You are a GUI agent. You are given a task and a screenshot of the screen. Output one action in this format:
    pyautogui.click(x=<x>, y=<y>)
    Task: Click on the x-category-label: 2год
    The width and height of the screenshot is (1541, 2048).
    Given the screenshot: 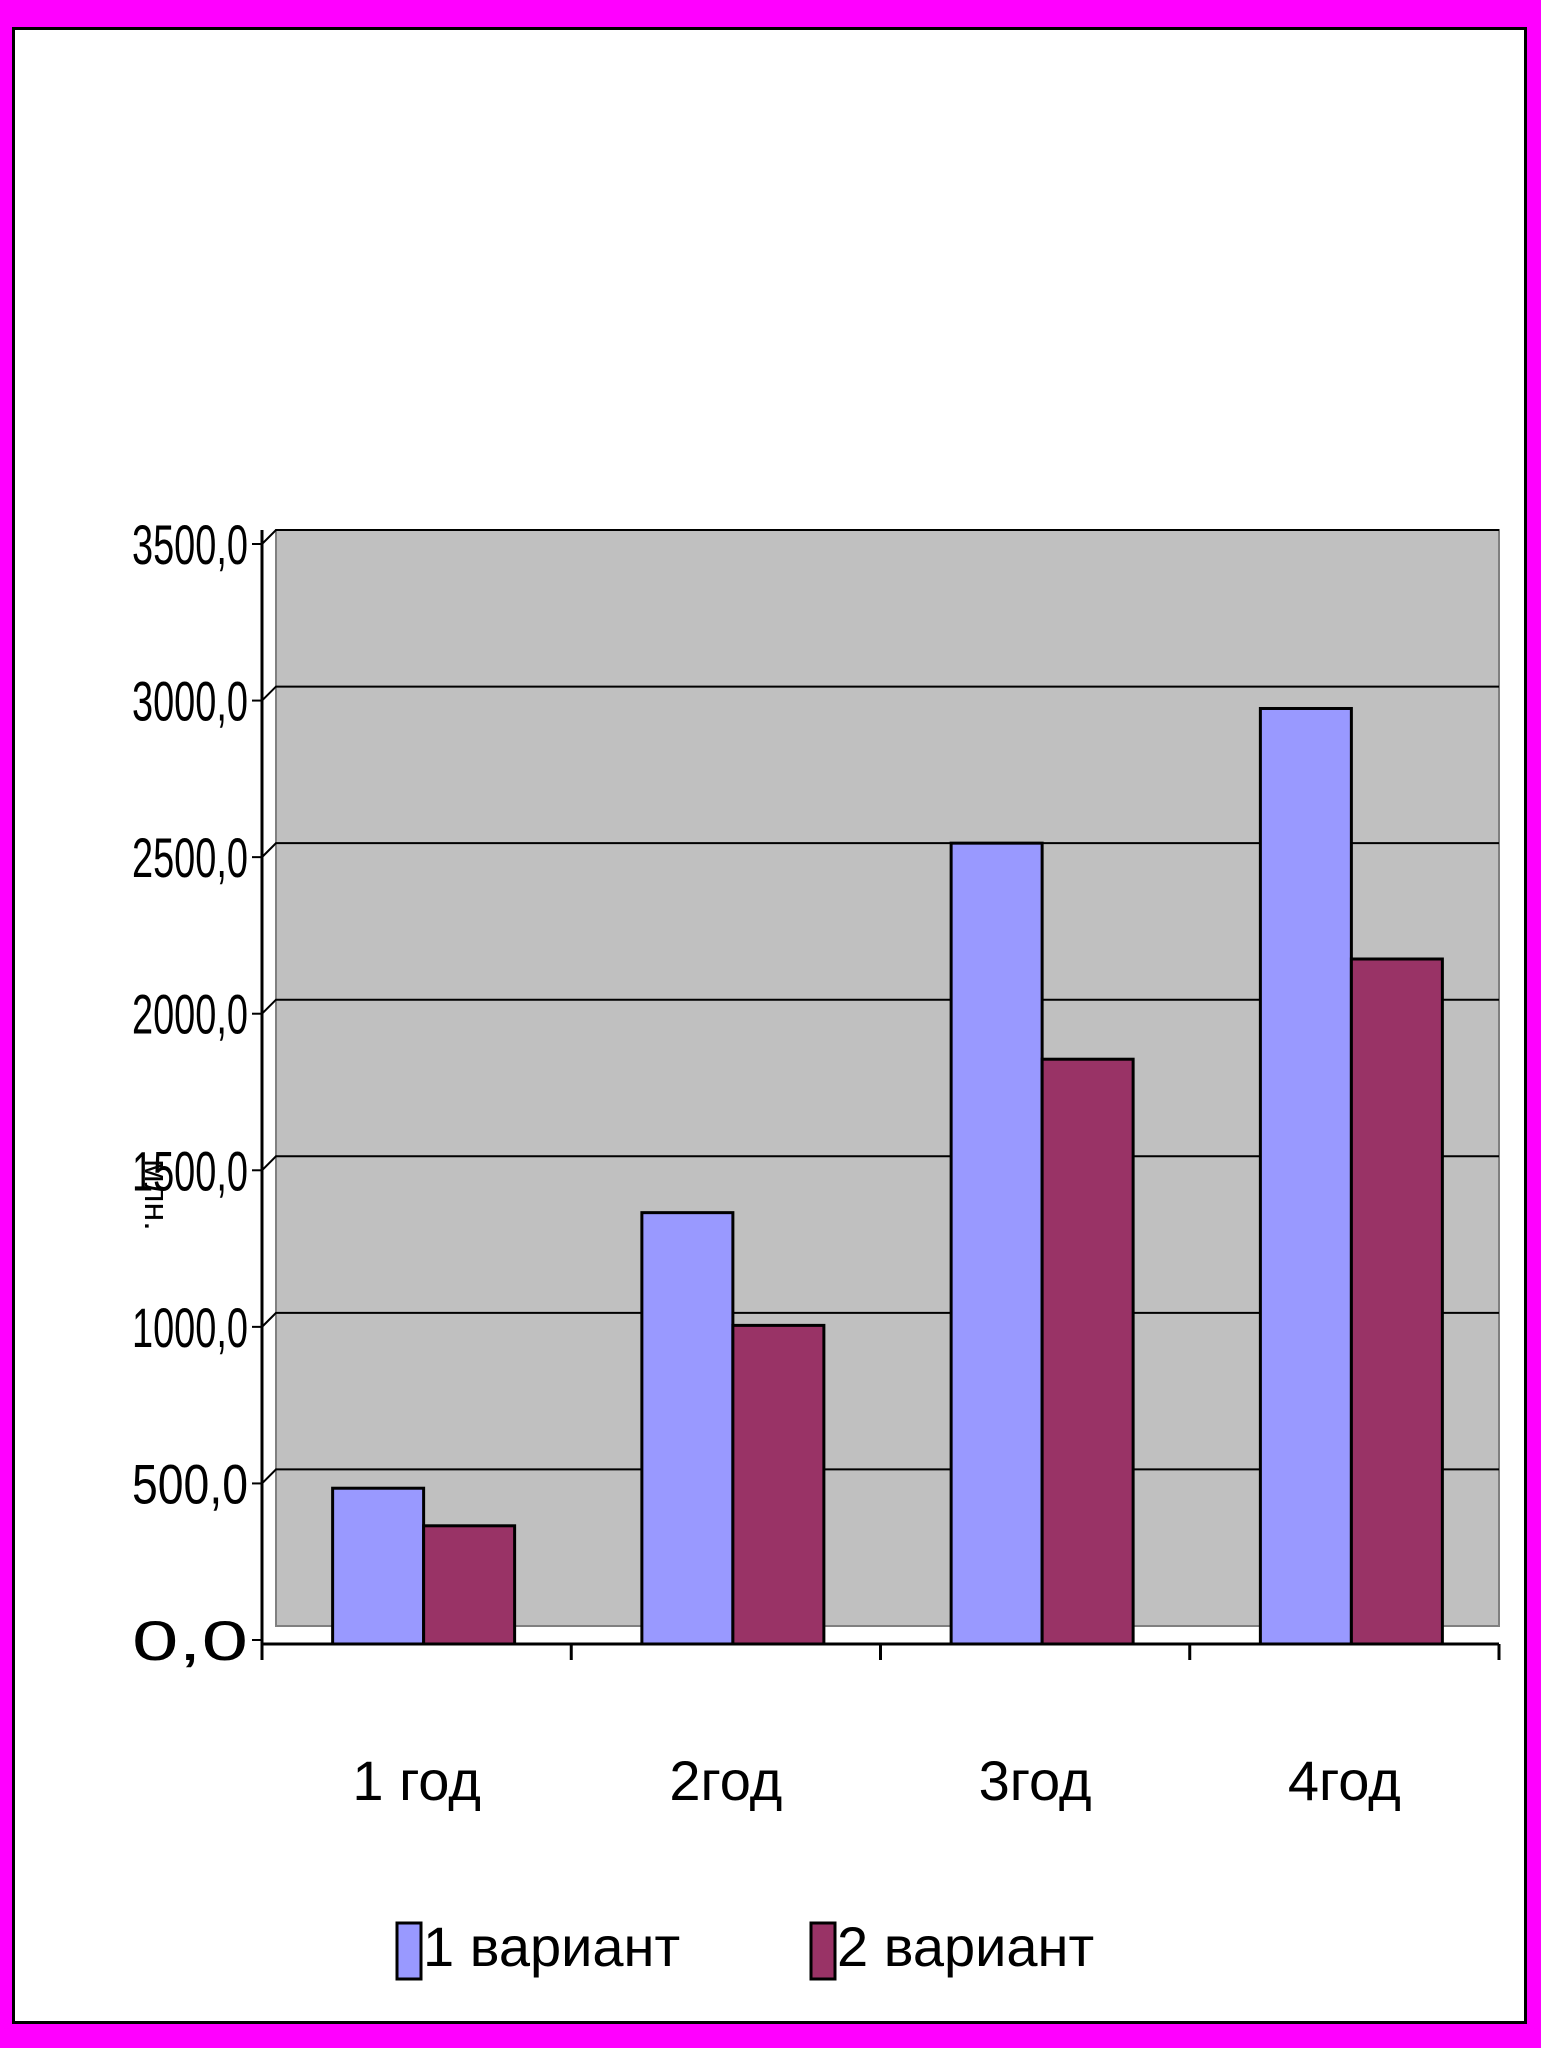 What is the action you would take?
    pyautogui.click(x=725, y=1780)
    